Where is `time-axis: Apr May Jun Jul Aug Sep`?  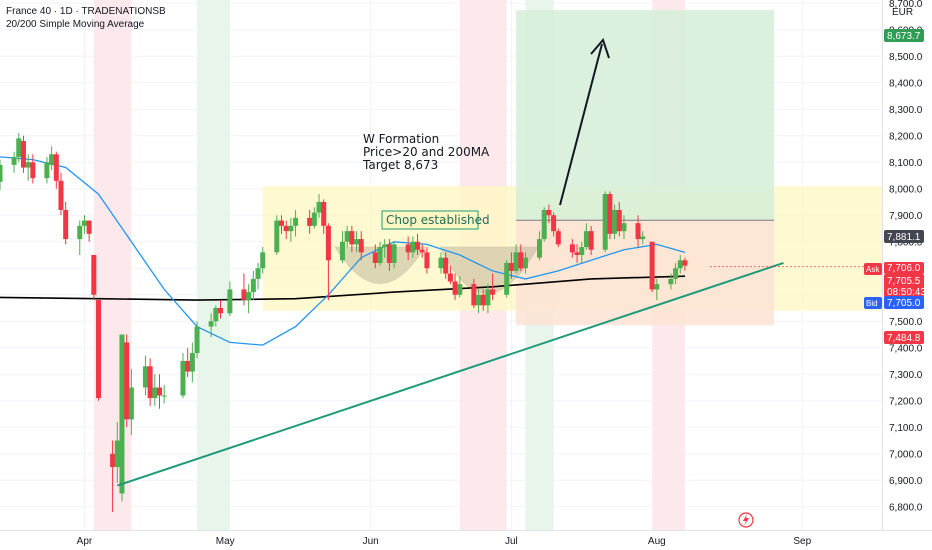
time-axis: Apr May Jun Jul Aug Sep is located at coordinates (444, 541).